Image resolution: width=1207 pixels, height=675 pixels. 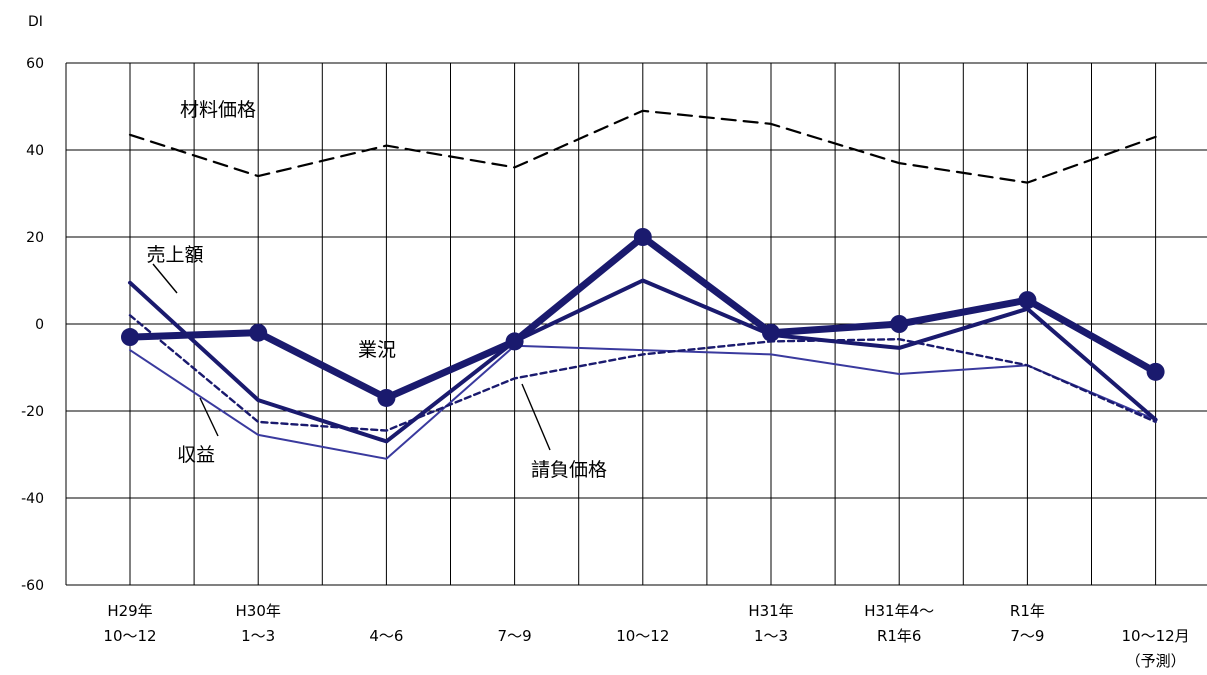 What do you see at coordinates (32, 412) in the screenshot?
I see `y-tick-label: -20` at bounding box center [32, 412].